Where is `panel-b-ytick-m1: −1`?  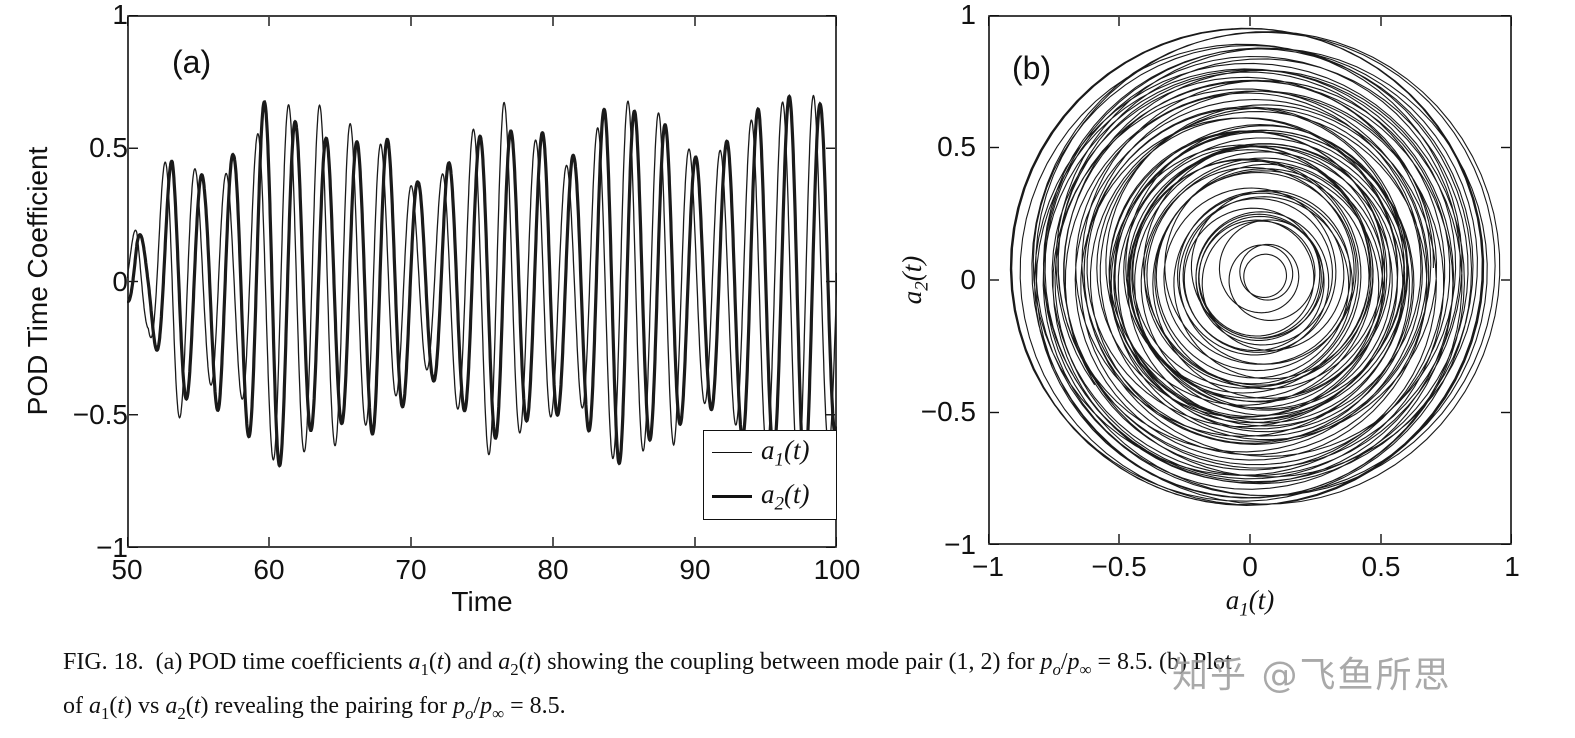 panel-b-ytick-m1: −1 is located at coordinates (960, 544).